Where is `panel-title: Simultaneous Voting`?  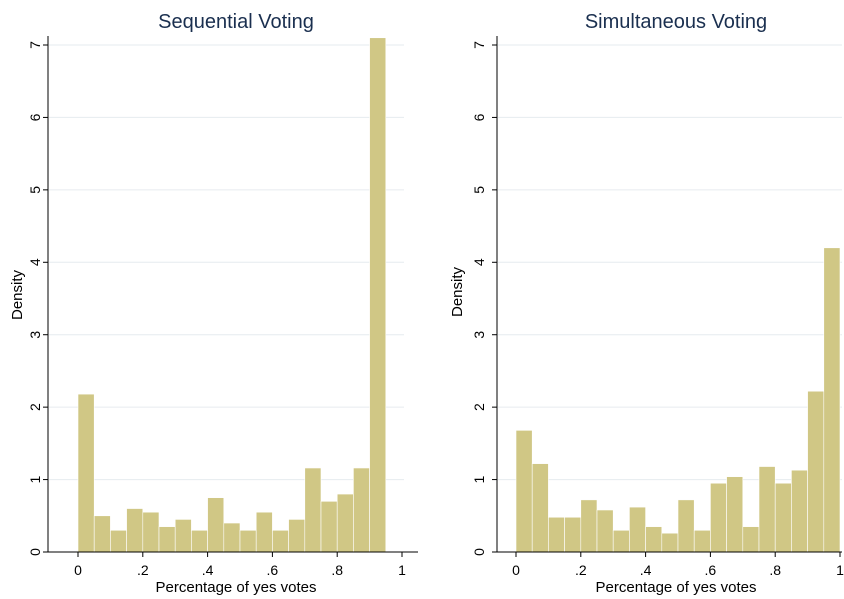 panel-title: Simultaneous Voting is located at coordinates (676, 22).